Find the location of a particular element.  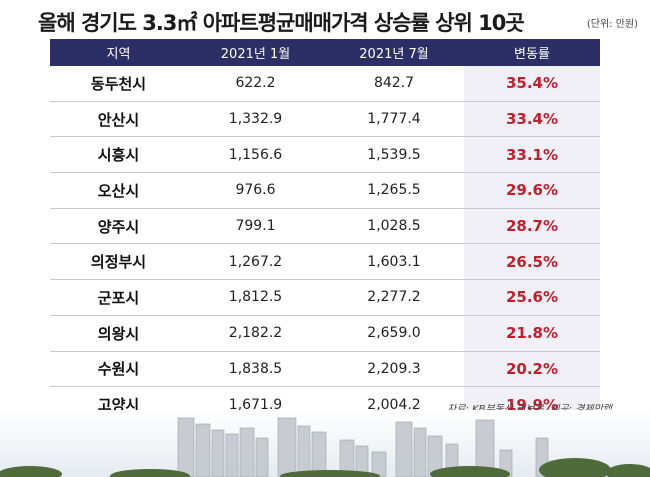

region-cell: 의왕시 is located at coordinates (118, 333).